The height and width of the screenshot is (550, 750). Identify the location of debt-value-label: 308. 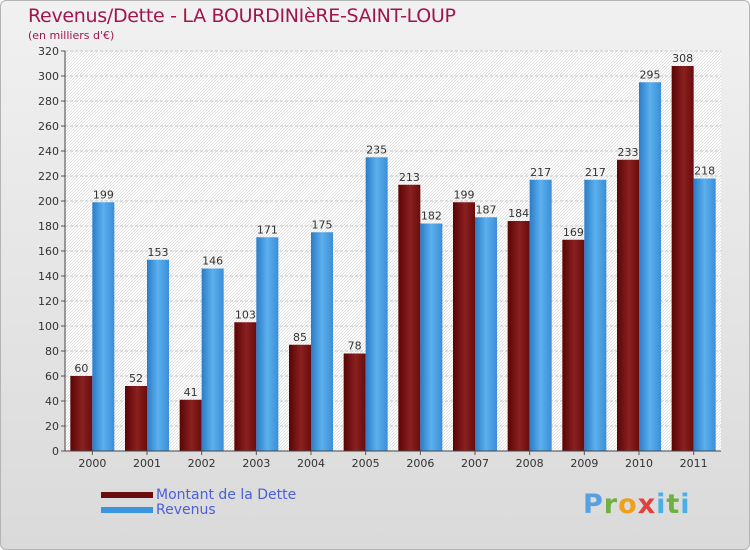
(682, 58).